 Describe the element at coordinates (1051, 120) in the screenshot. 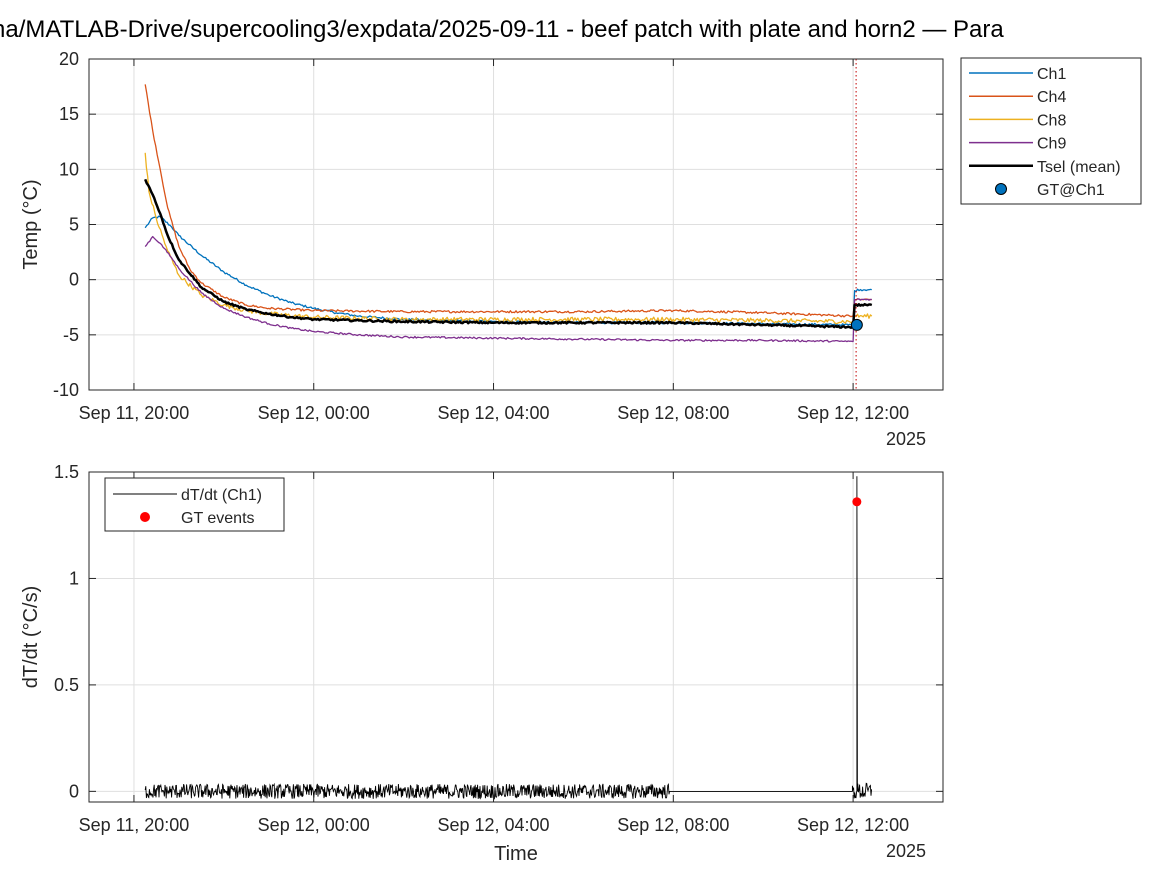

I see `legend-label-ch8: Ch8` at that location.